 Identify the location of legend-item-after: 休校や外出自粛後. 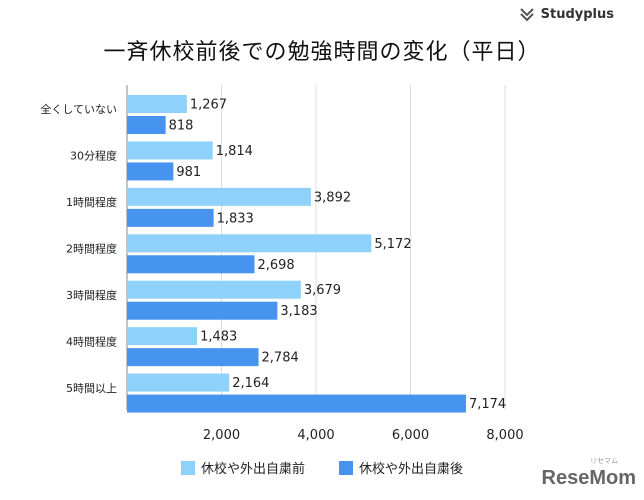
(401, 467).